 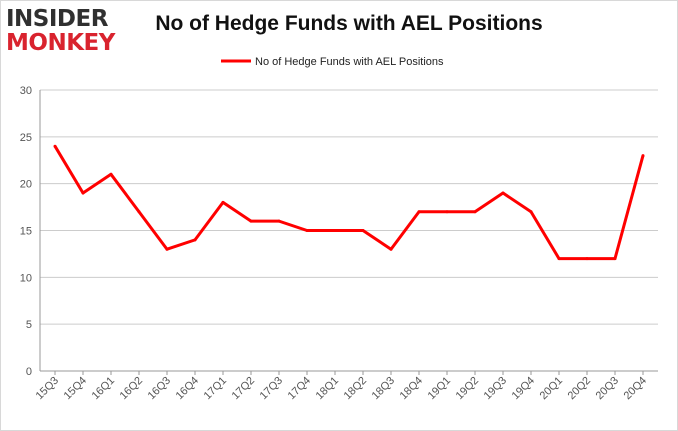 What do you see at coordinates (57, 19) in the screenshot?
I see `logo-line-1: INSIDER` at bounding box center [57, 19].